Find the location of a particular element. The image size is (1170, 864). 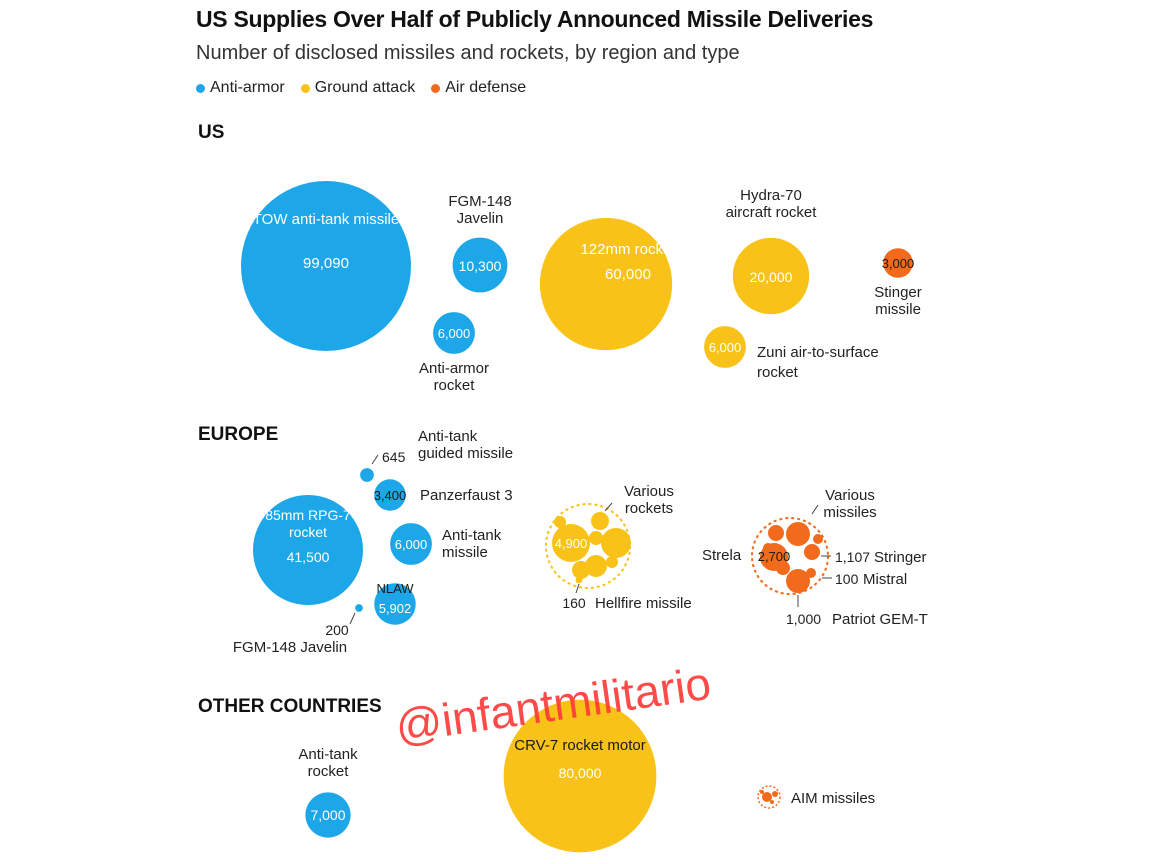

bubble-label: Hydra-70 aircraft rocket is located at coordinates (772, 204).